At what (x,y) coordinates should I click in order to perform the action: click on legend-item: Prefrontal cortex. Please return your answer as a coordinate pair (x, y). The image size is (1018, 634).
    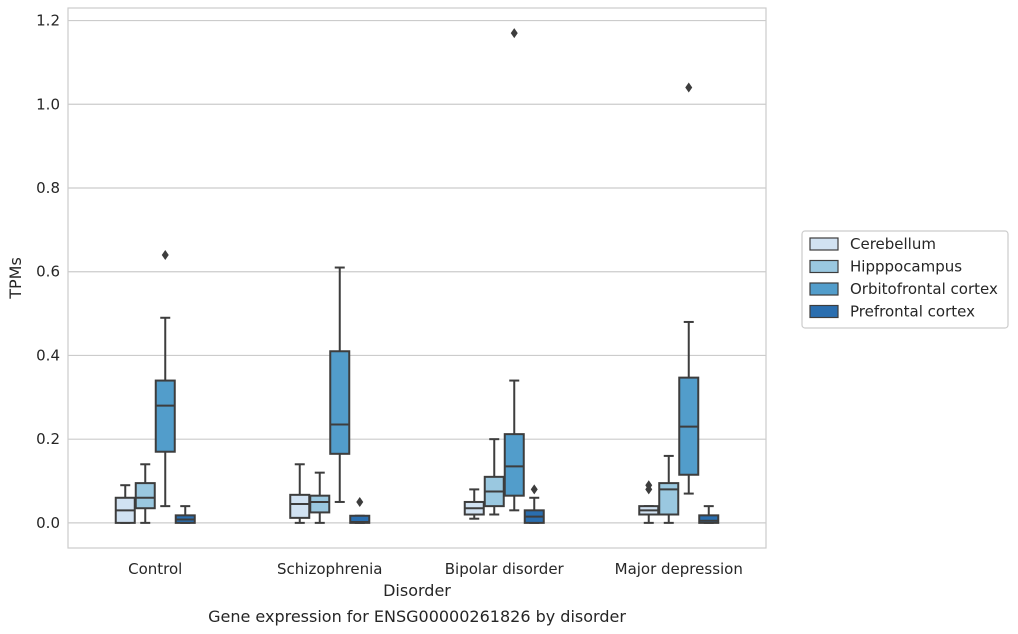
    Looking at the image, I should click on (892, 312).